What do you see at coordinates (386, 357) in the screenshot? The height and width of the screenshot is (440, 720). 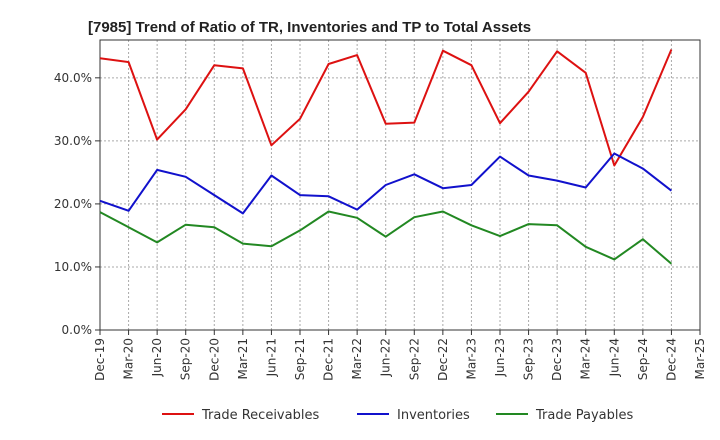 I see `x-tick-label: Jun-22` at bounding box center [386, 357].